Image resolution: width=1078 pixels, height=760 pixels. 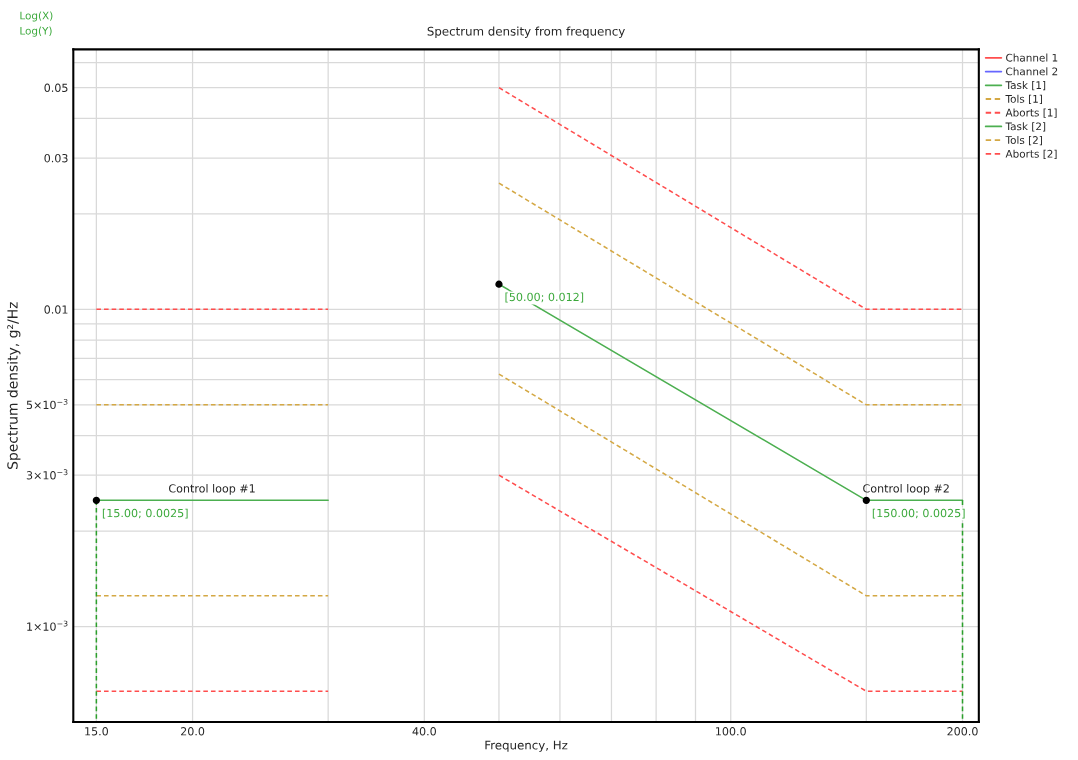 What do you see at coordinates (1031, 154) in the screenshot?
I see `legend-label: Aborts [2]` at bounding box center [1031, 154].